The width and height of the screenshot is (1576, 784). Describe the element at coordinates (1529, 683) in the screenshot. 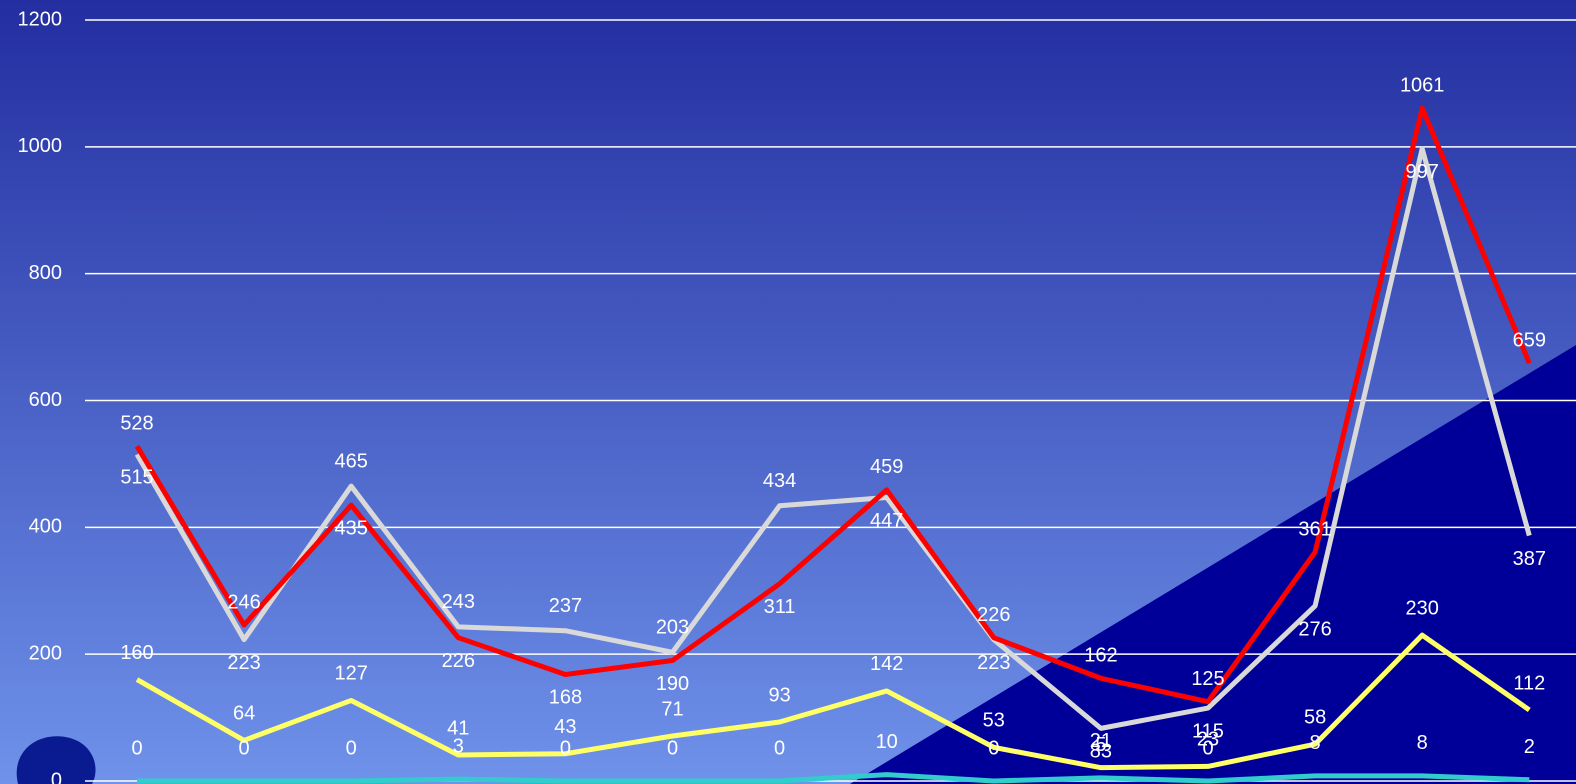

I see `data-label: 112` at that location.